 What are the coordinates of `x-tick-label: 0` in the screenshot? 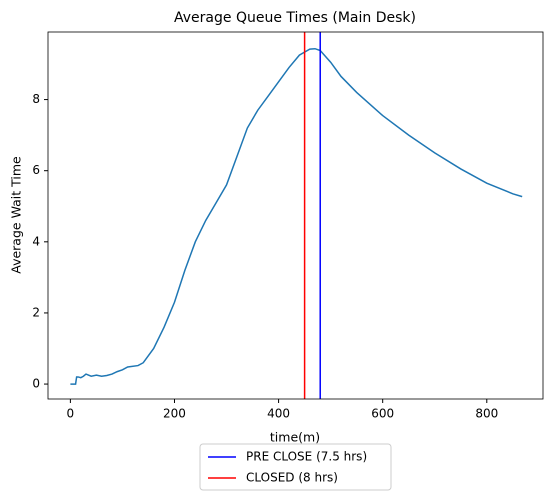 It's located at (71, 414).